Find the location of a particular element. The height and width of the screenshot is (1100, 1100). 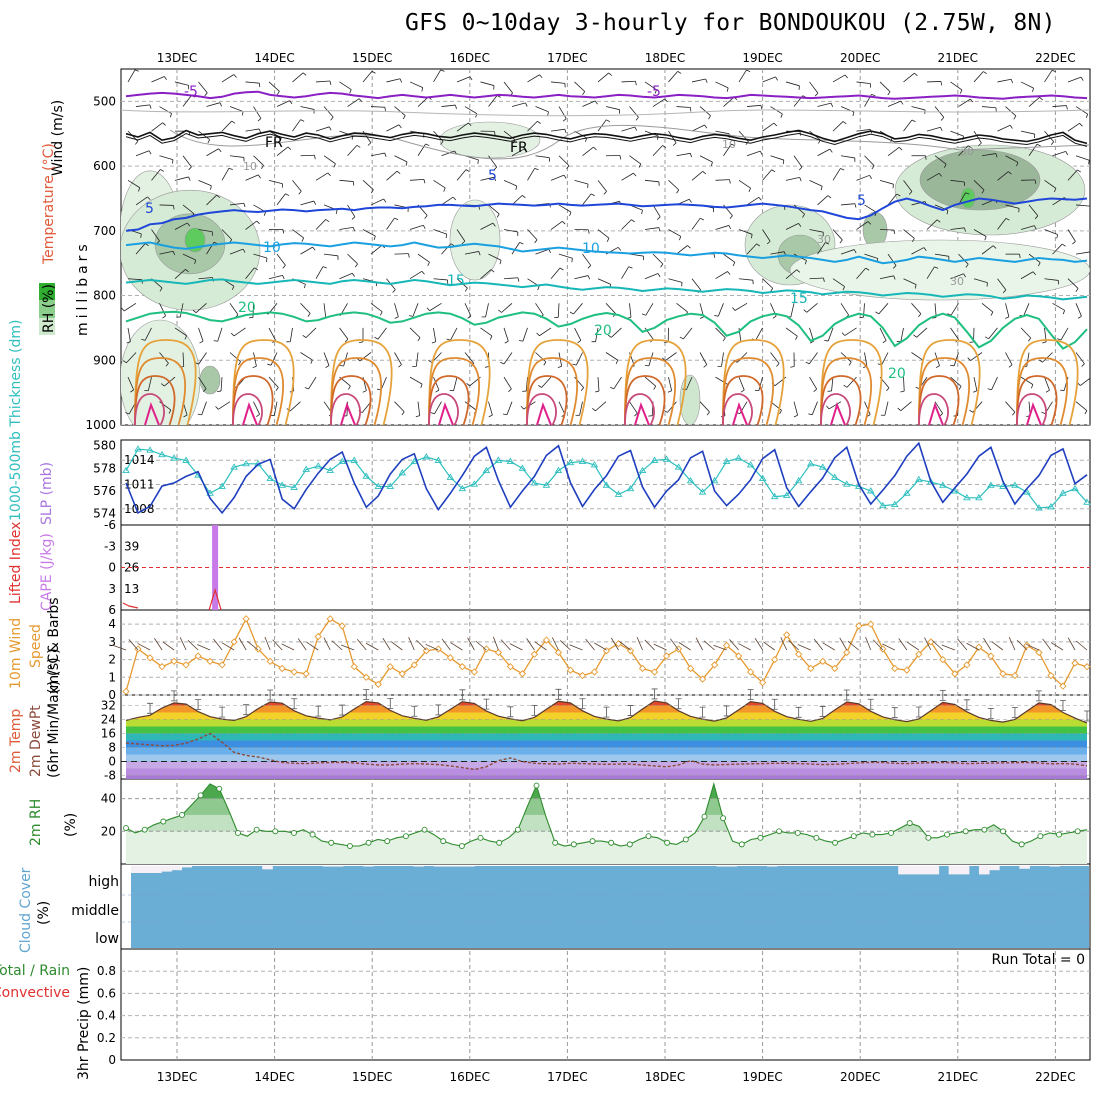

date-label-bottom: 20DEC is located at coordinates (860, 1077).